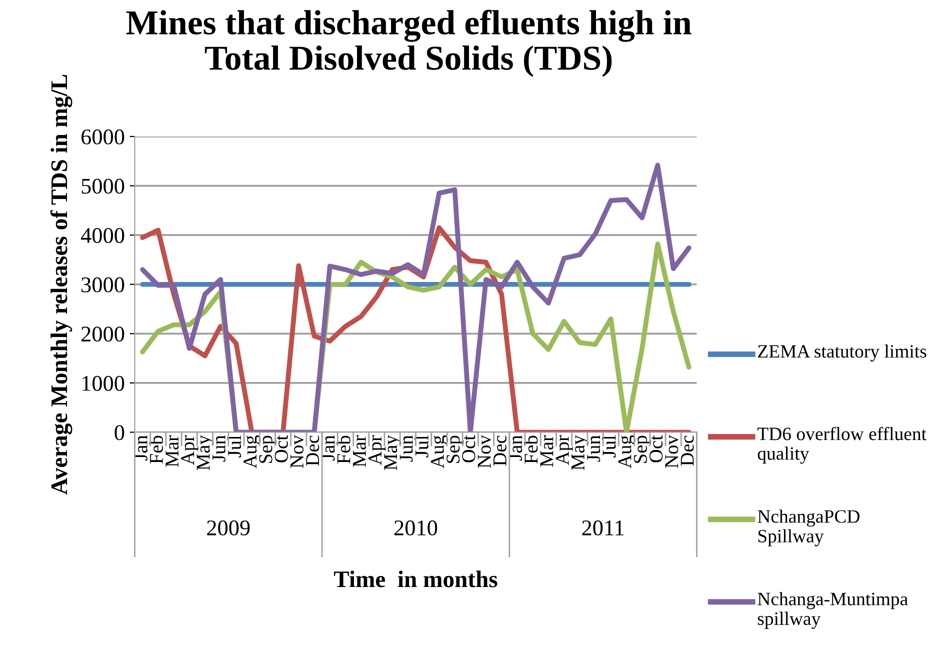 The height and width of the screenshot is (650, 929). What do you see at coordinates (103, 284) in the screenshot?
I see `y-tick-label: 3000` at bounding box center [103, 284].